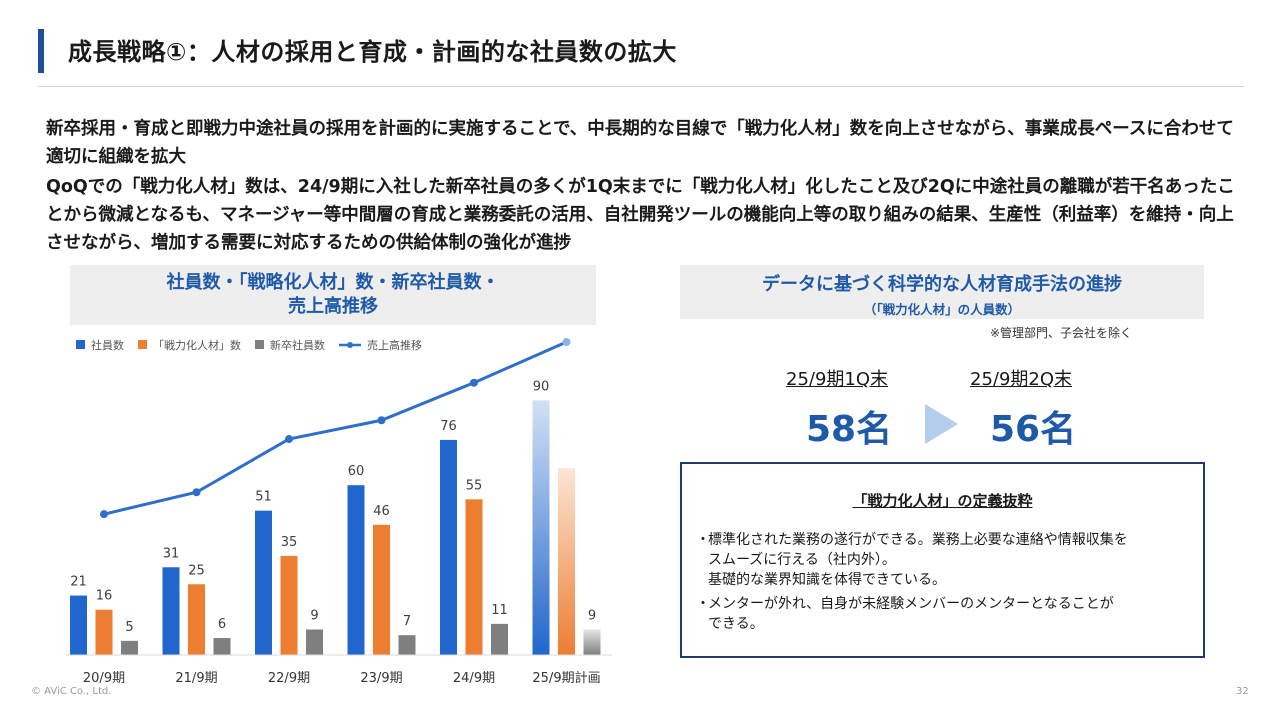 Image resolution: width=1280 pixels, height=720 pixels. Describe the element at coordinates (474, 485) in the screenshot. I see `data-label: 55` at that location.